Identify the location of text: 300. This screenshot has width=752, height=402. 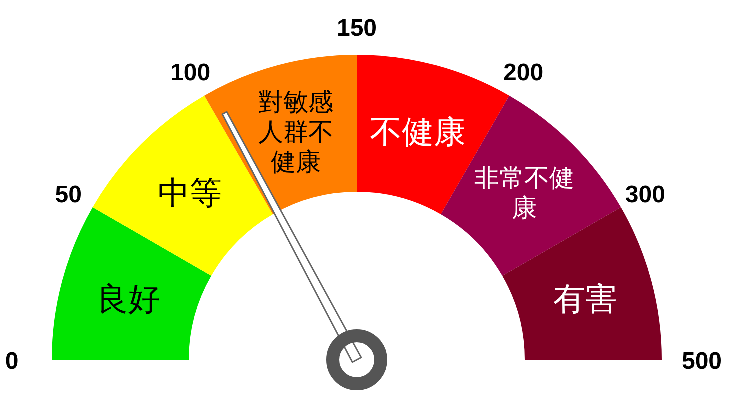
(645, 195).